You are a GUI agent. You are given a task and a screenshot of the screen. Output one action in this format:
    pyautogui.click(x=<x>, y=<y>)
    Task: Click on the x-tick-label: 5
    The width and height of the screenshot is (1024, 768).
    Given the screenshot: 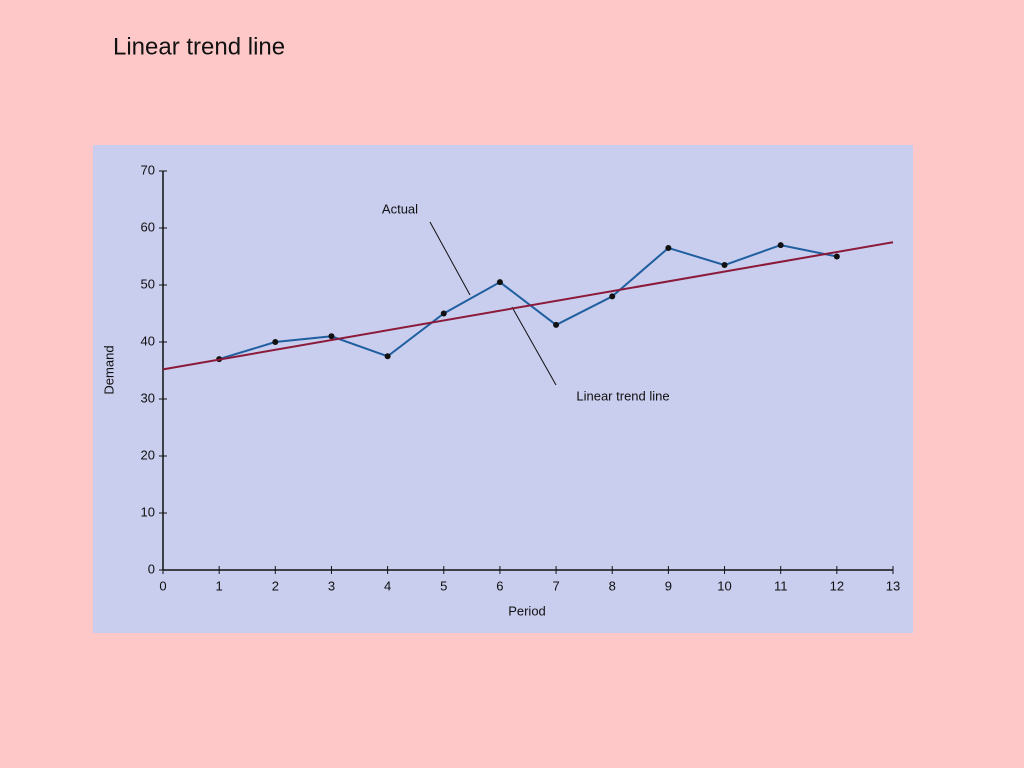 What is the action you would take?
    pyautogui.click(x=443, y=585)
    